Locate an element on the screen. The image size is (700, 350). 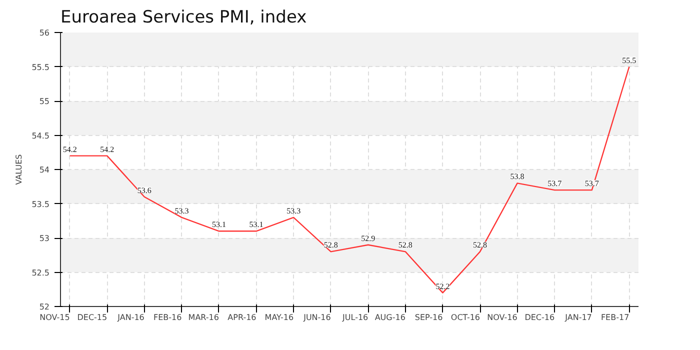
y-tick-label: 55.5 is located at coordinates (41, 67).